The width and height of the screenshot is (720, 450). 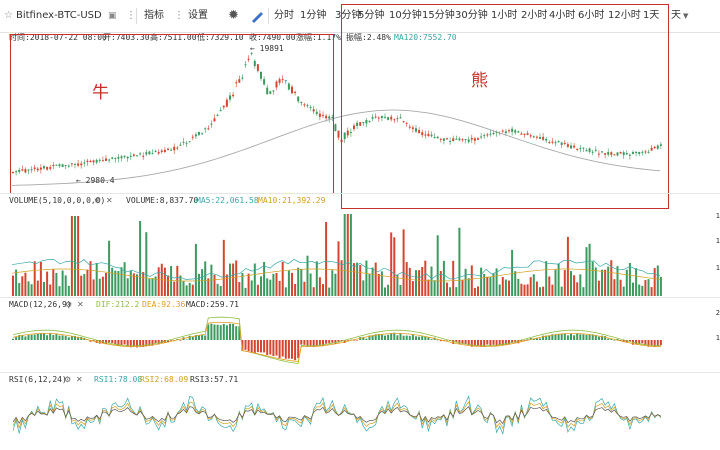 What do you see at coordinates (59, 15) in the screenshot?
I see `symbol-name: Bitfinex-BTC-USD` at bounding box center [59, 15].